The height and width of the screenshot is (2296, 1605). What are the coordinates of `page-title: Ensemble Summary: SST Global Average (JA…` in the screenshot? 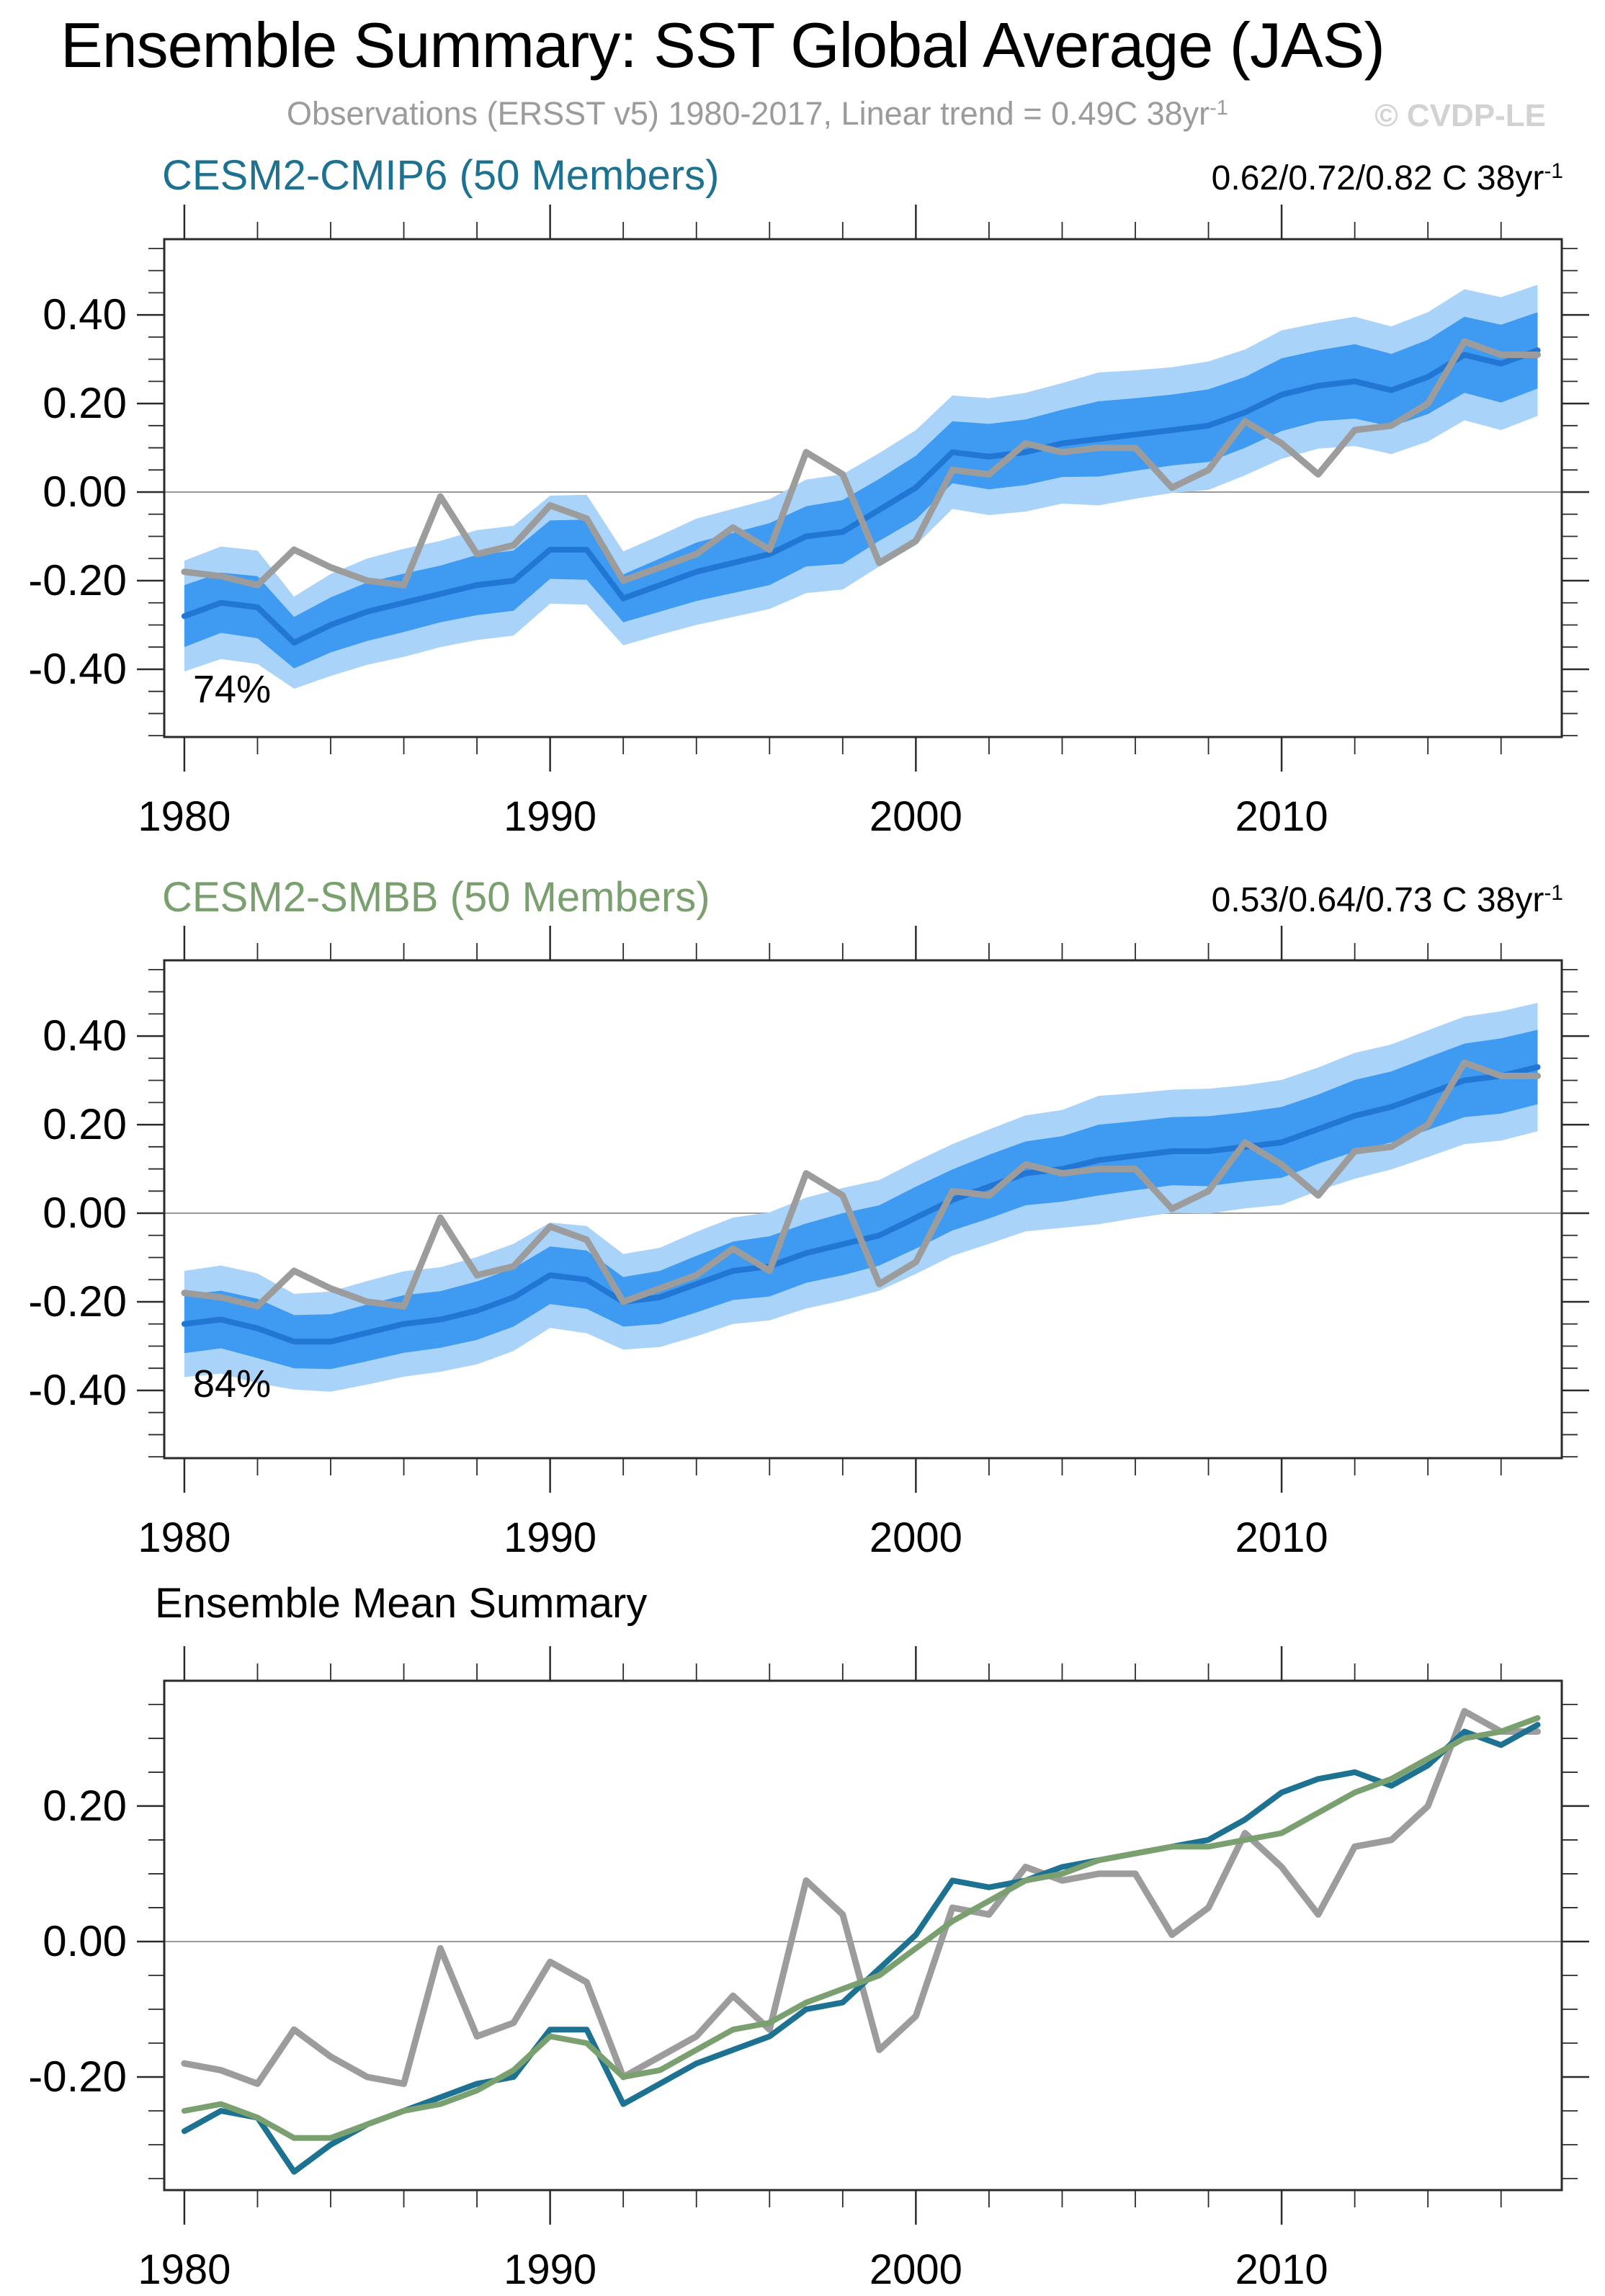 It's located at (723, 45).